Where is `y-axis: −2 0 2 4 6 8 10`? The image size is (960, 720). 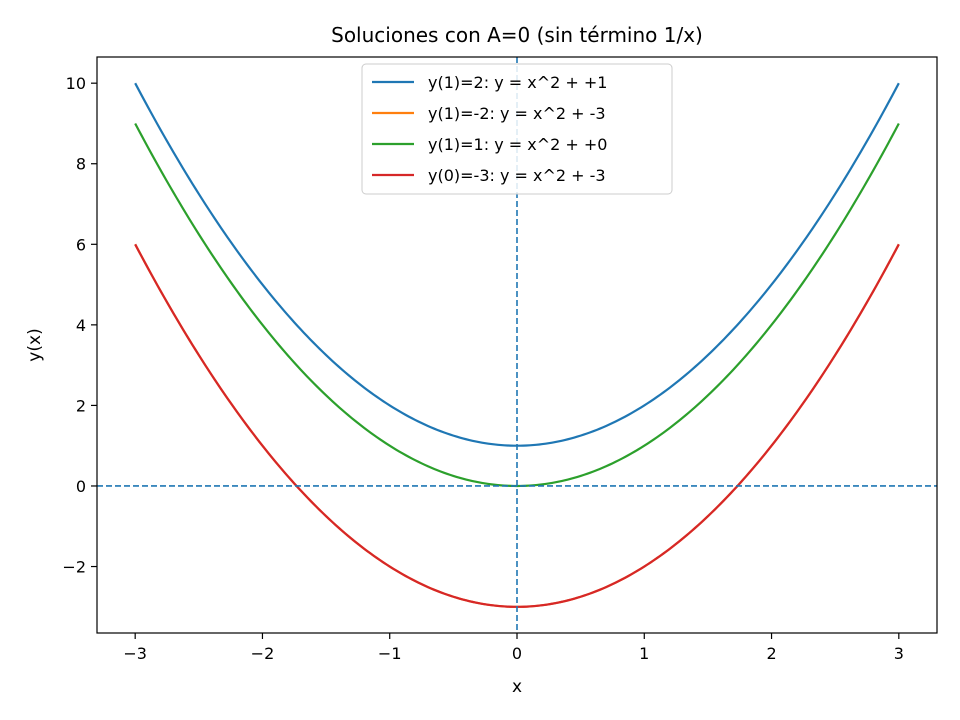
y-axis: −2 0 2 4 6 8 10 is located at coordinates (79, 325).